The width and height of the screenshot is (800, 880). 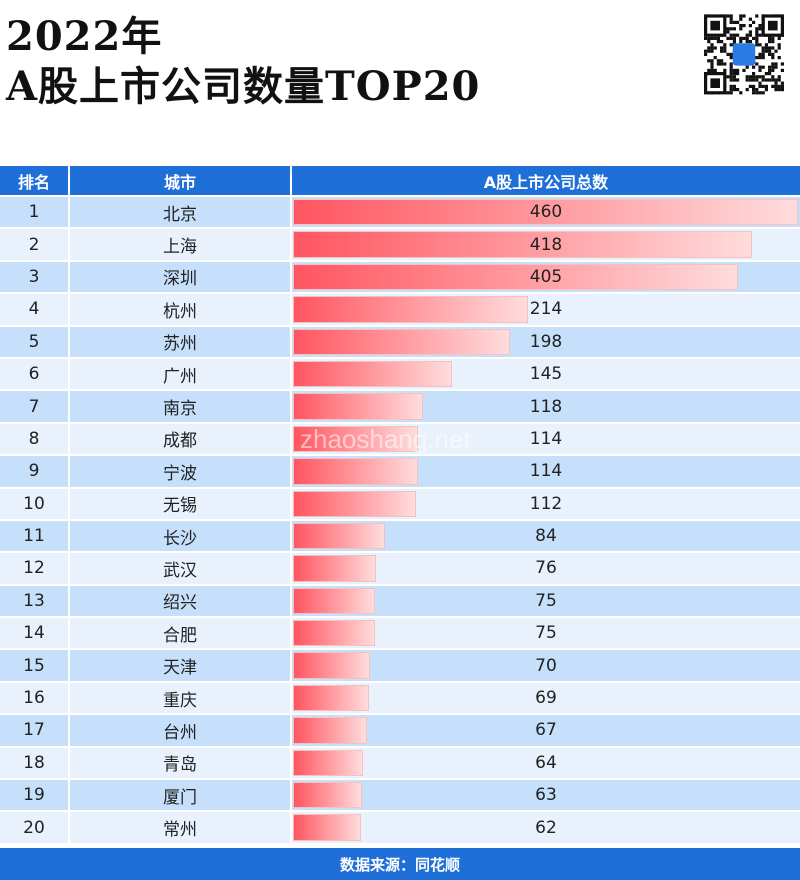 I want to click on count-cell: 70, so click(x=546, y=665).